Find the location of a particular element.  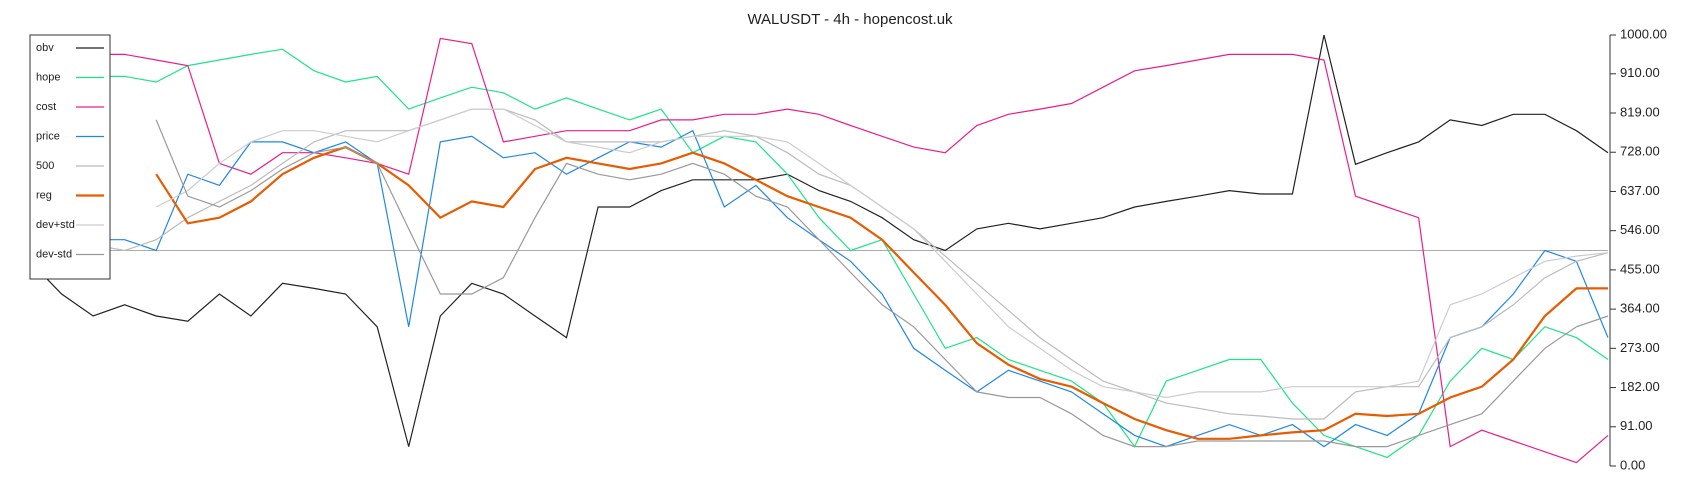

y-tick-label: 910.00 is located at coordinates (1640, 72).